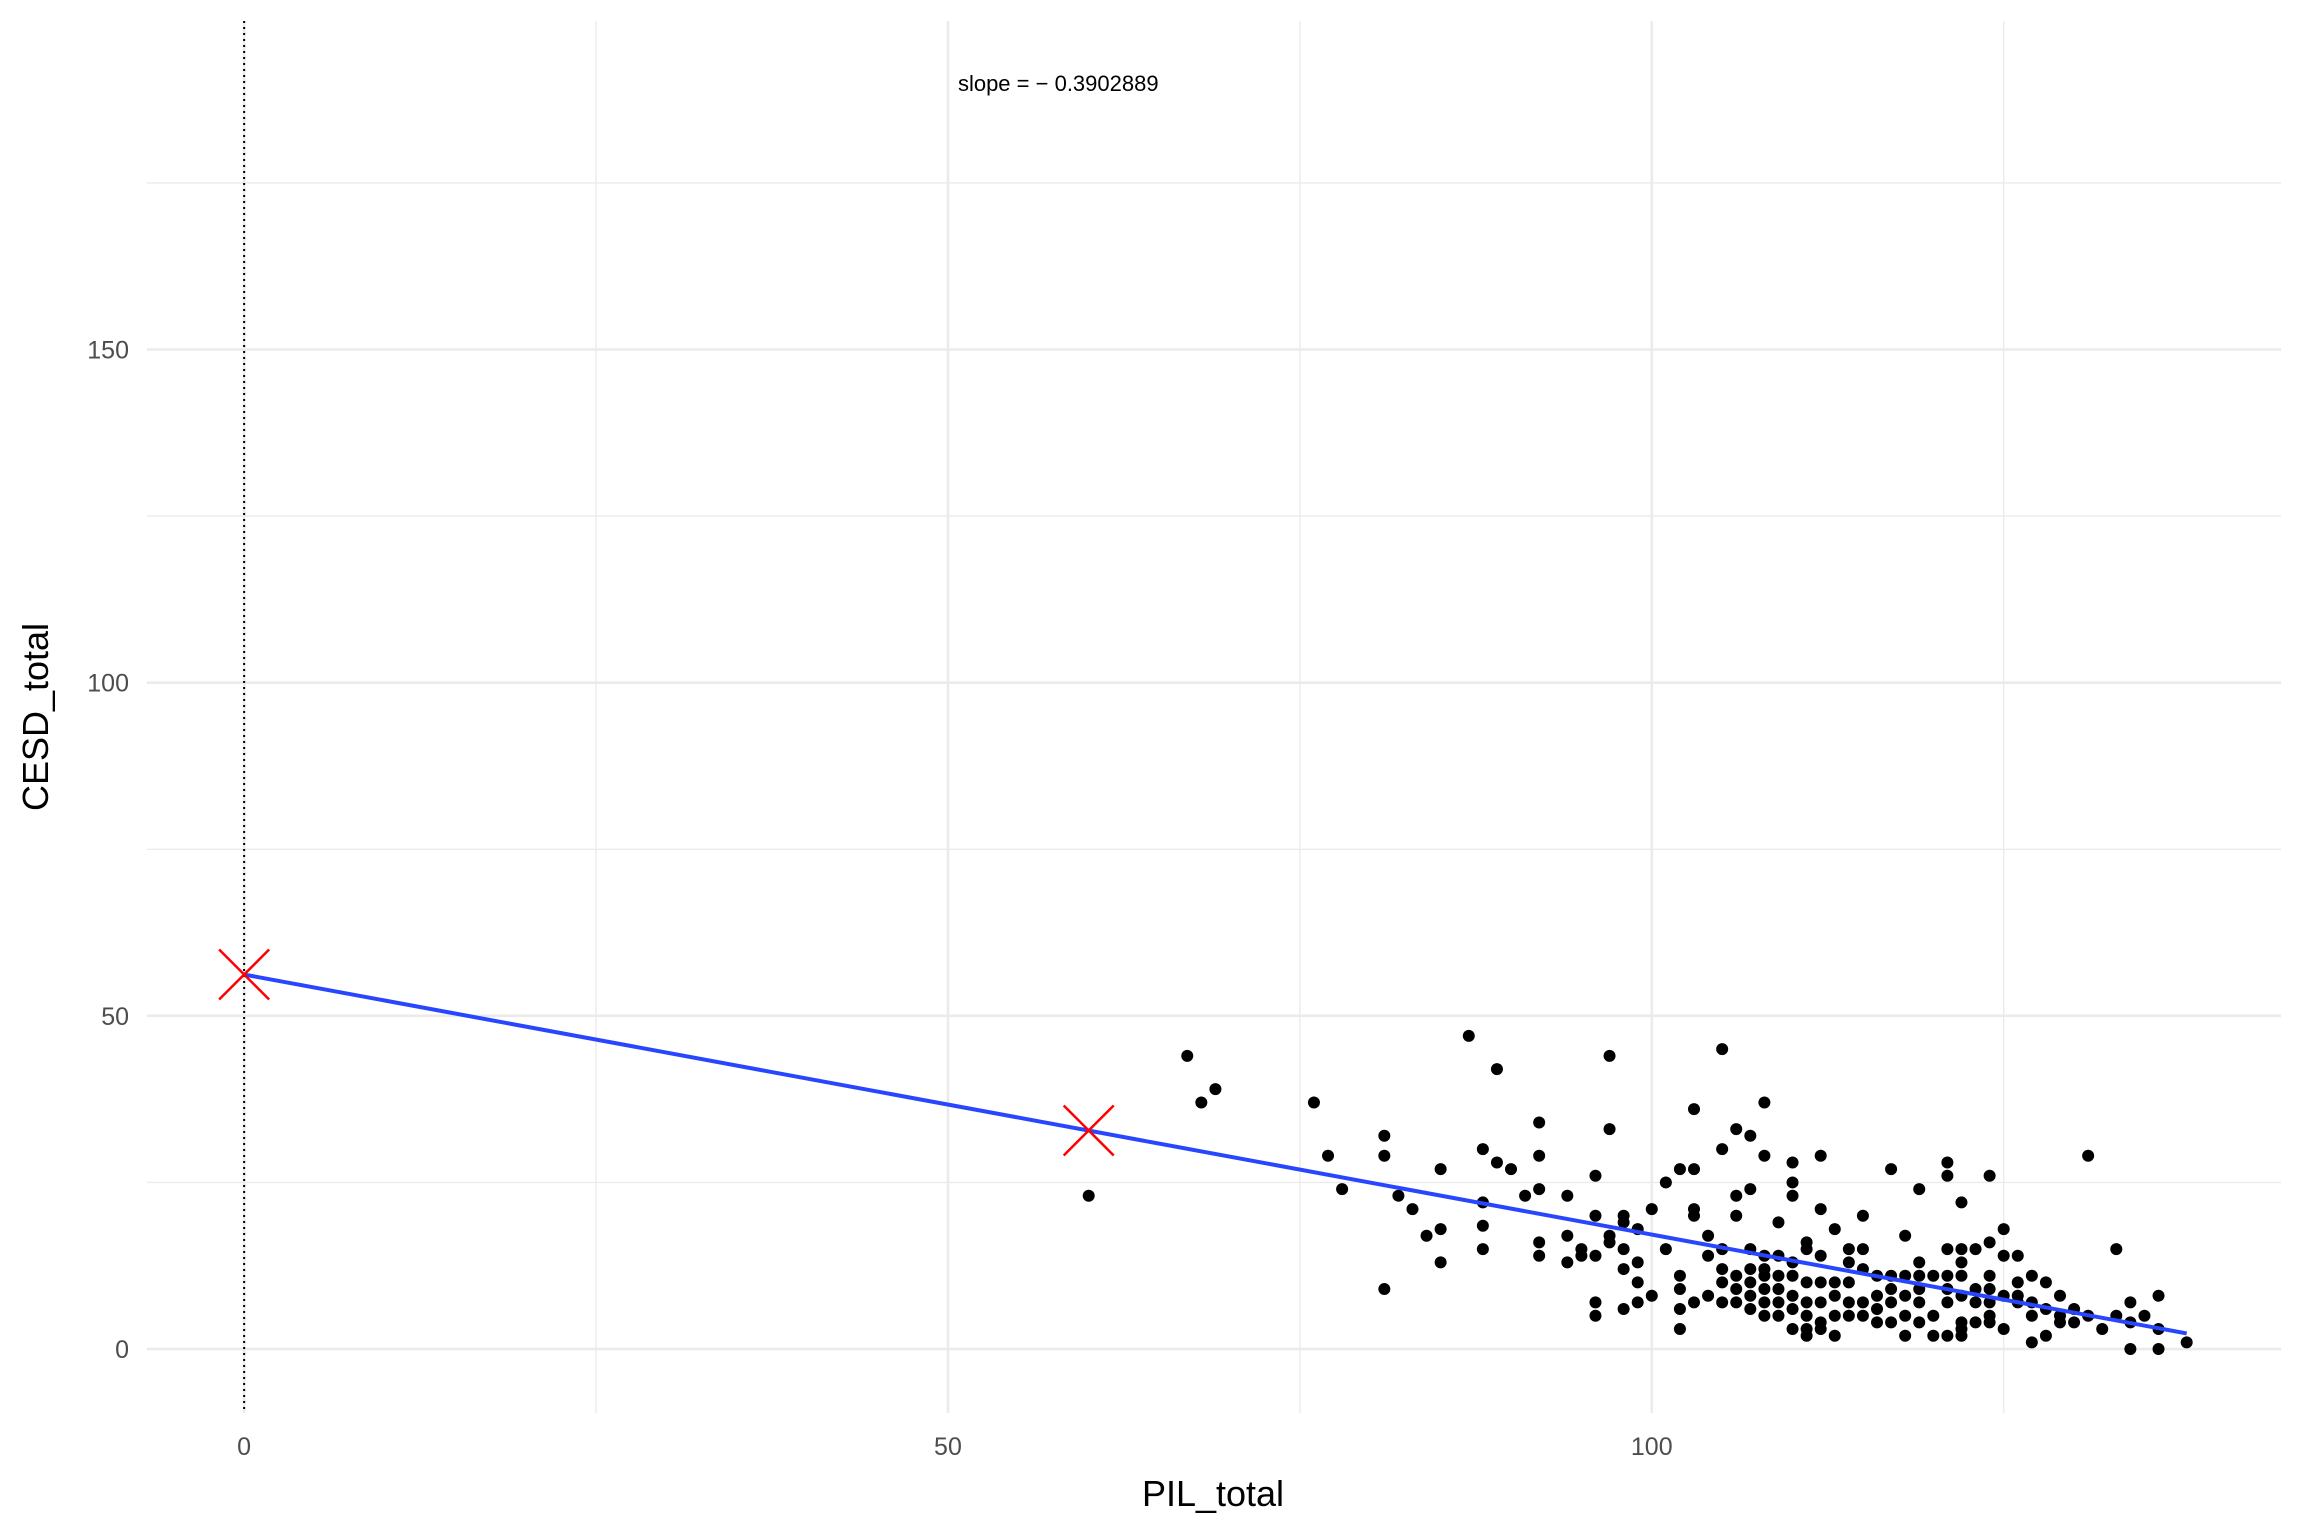  What do you see at coordinates (666, 1052) in the screenshot?
I see `highlight-marks-group` at bounding box center [666, 1052].